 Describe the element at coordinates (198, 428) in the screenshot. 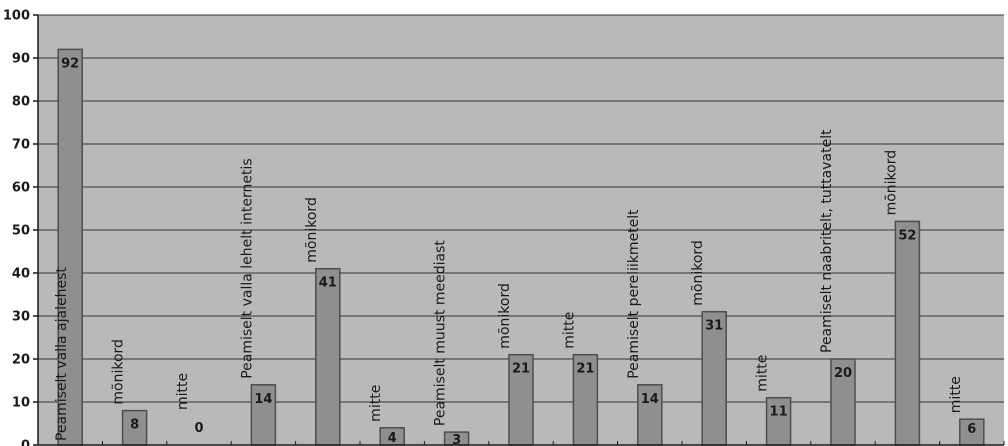

I see `bar-value-label: 0` at that location.